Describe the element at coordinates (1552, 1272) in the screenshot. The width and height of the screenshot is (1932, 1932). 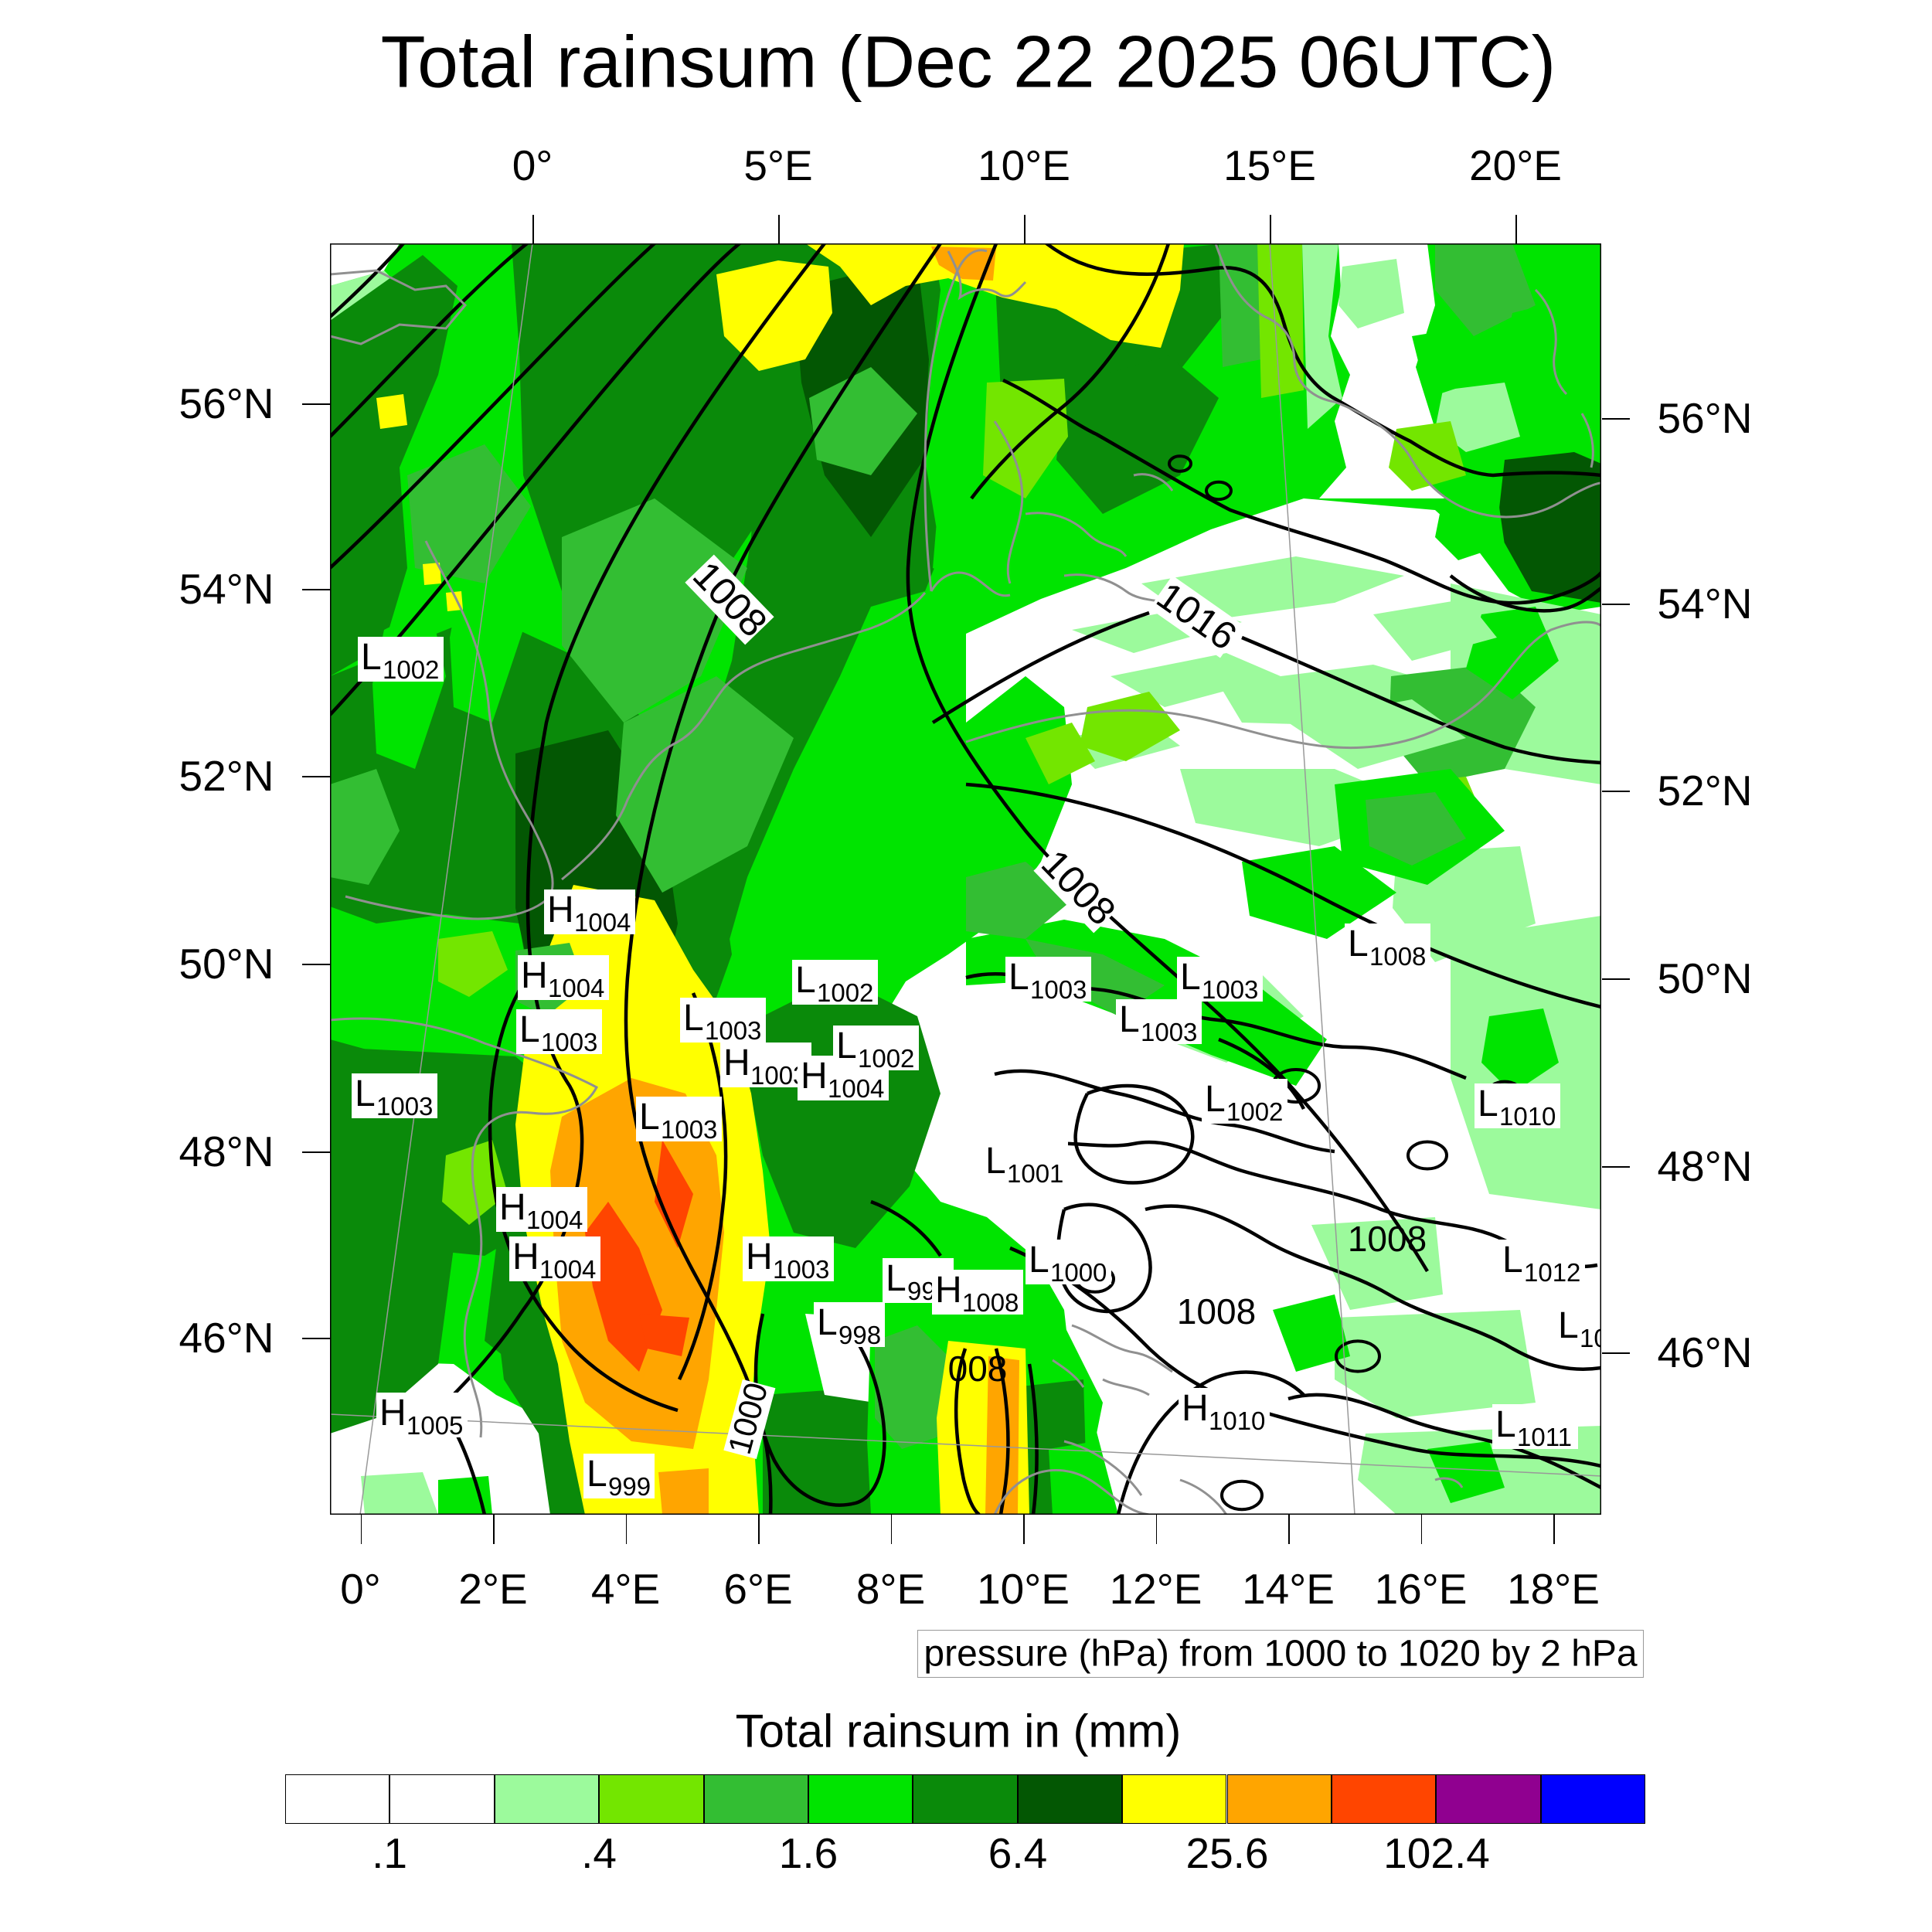
I see `svg-text: 1012` at that location.